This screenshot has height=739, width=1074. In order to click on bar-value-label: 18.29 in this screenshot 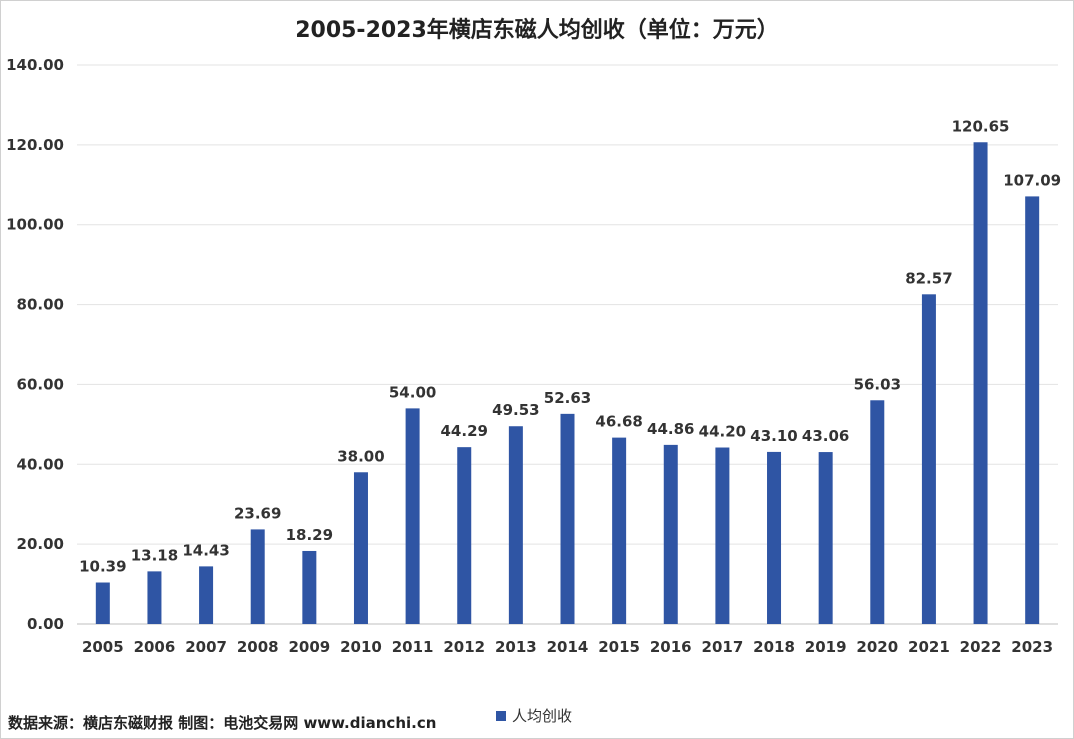, I will do `click(309, 535)`.